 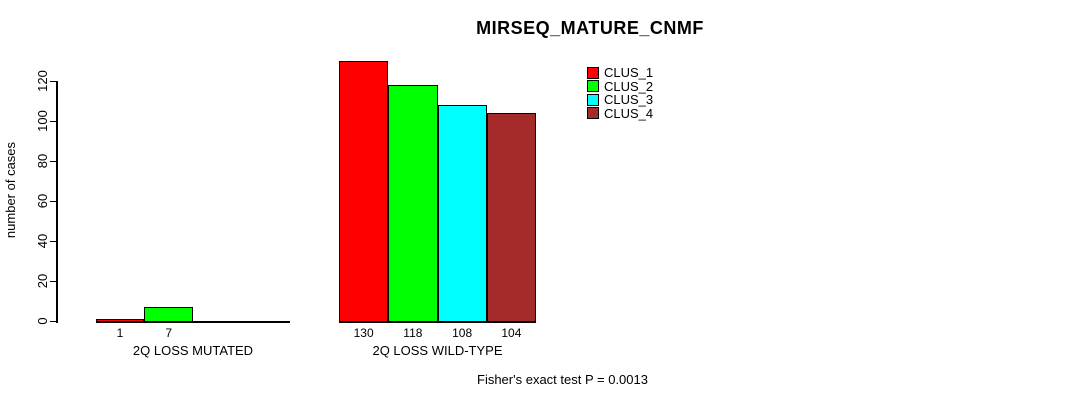 What do you see at coordinates (42, 201) in the screenshot?
I see `y-axis-tick-label: 60` at bounding box center [42, 201].